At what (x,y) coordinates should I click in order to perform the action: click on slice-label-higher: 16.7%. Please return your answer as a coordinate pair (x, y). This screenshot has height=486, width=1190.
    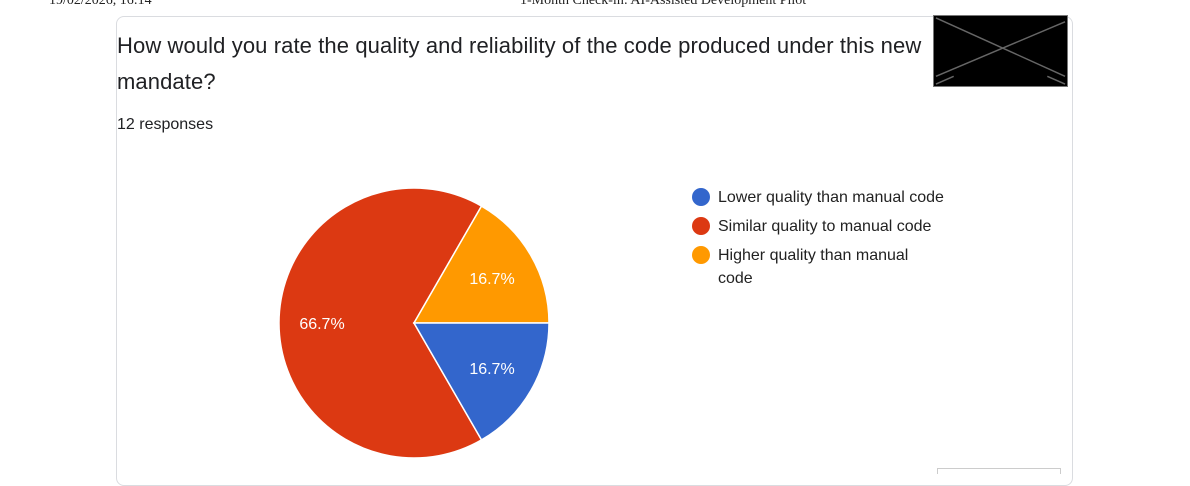
    Looking at the image, I should click on (491, 279).